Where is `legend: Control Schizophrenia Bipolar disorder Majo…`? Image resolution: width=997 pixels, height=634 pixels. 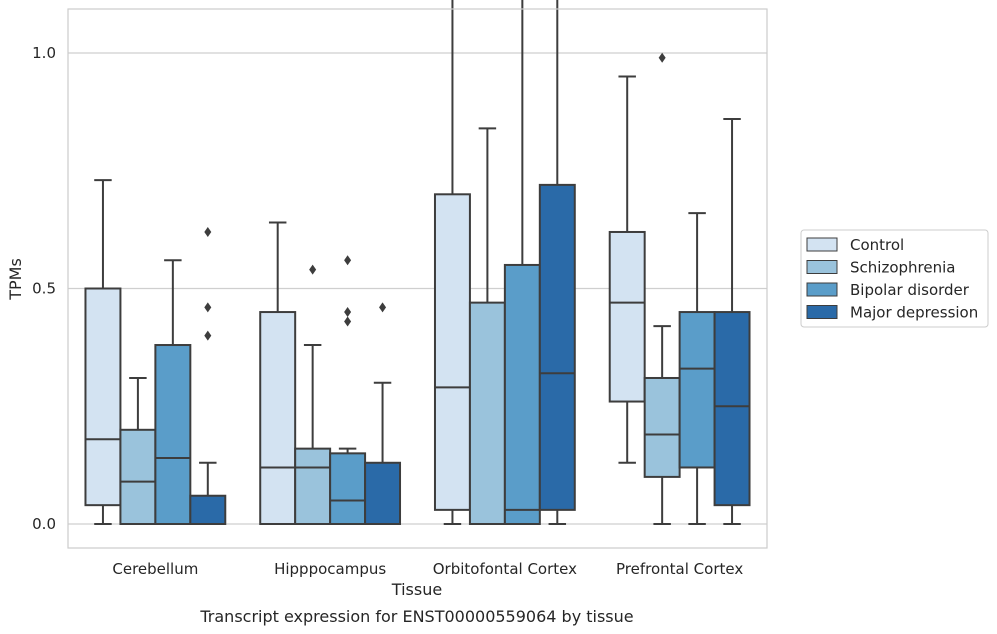
legend: Control Schizophrenia Bipolar disorder Majo… is located at coordinates (894, 278).